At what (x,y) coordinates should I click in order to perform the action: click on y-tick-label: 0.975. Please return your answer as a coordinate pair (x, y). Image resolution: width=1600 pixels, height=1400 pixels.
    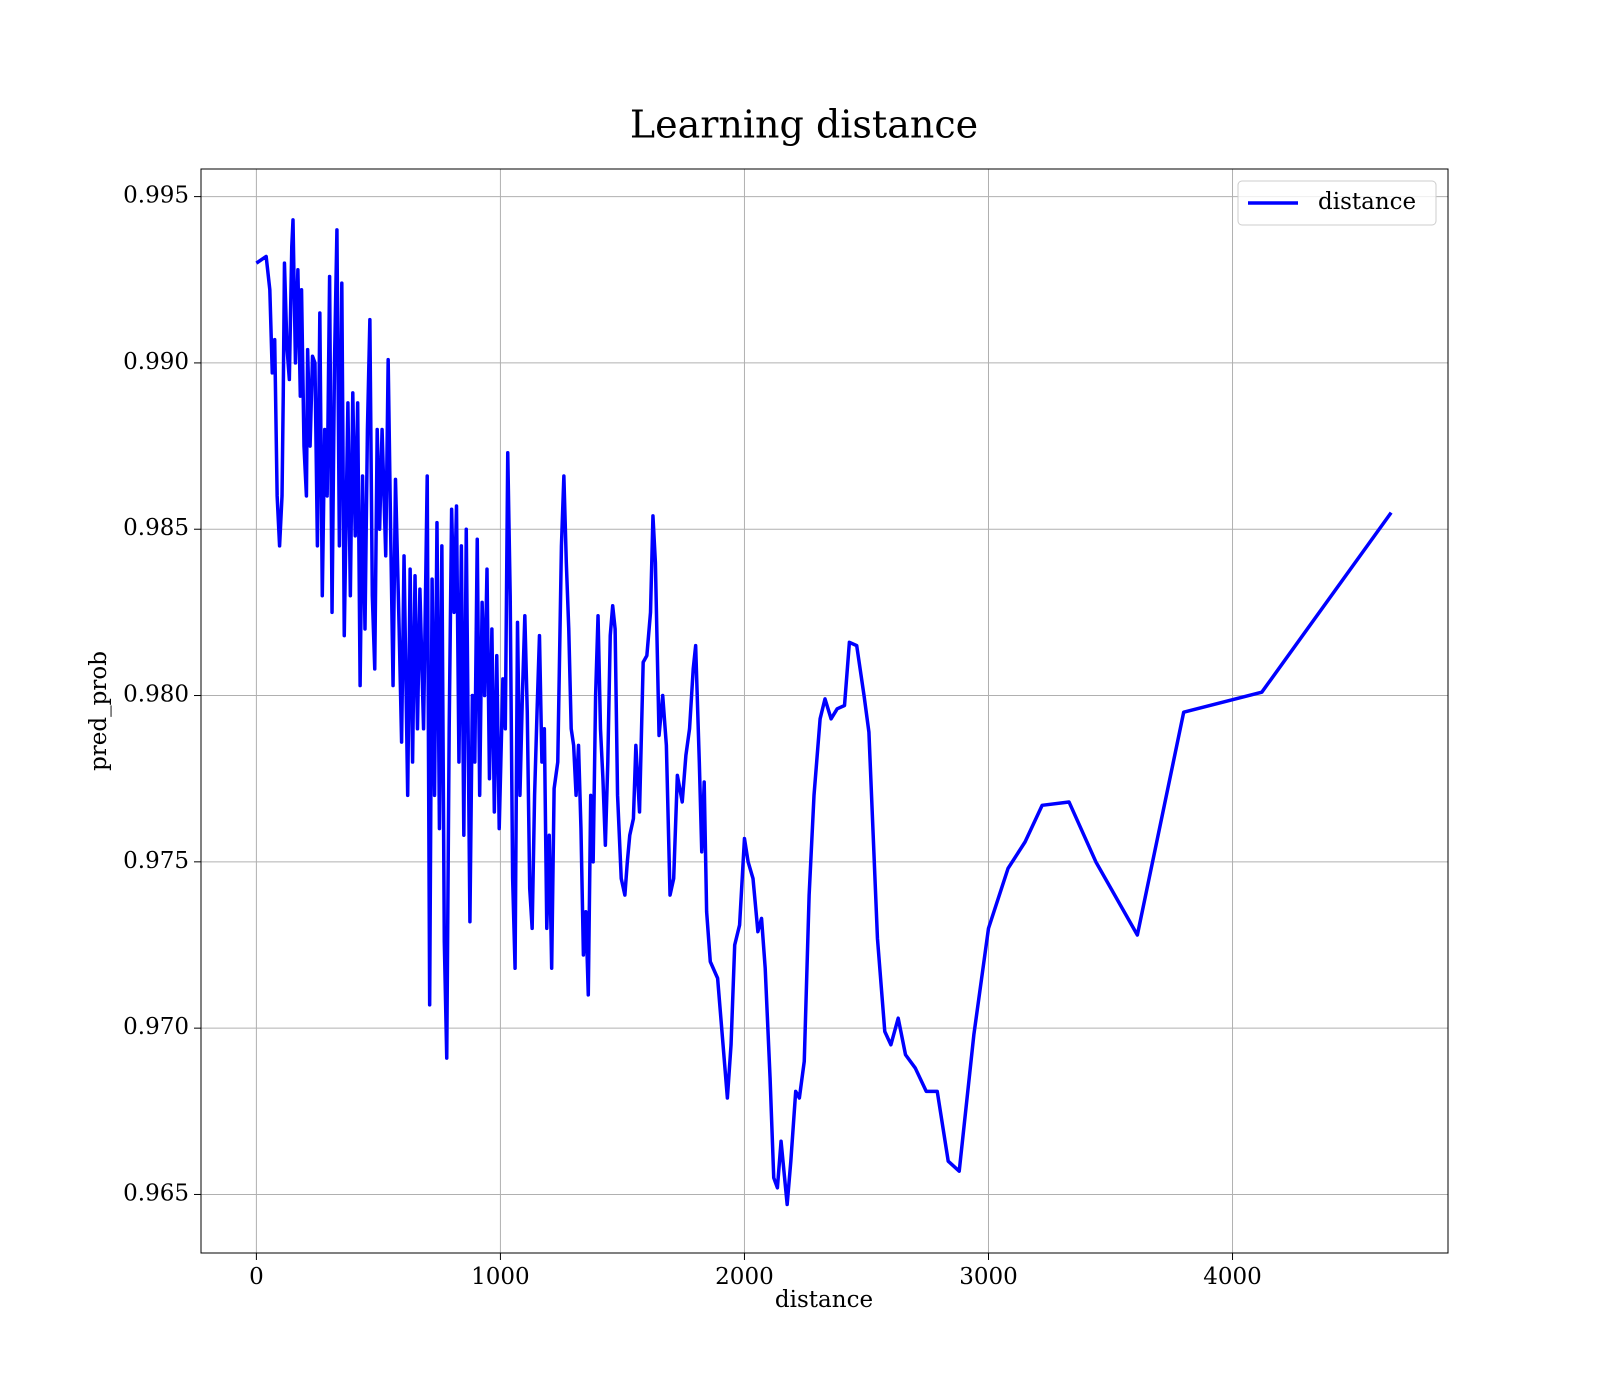
    Looking at the image, I should click on (156, 861).